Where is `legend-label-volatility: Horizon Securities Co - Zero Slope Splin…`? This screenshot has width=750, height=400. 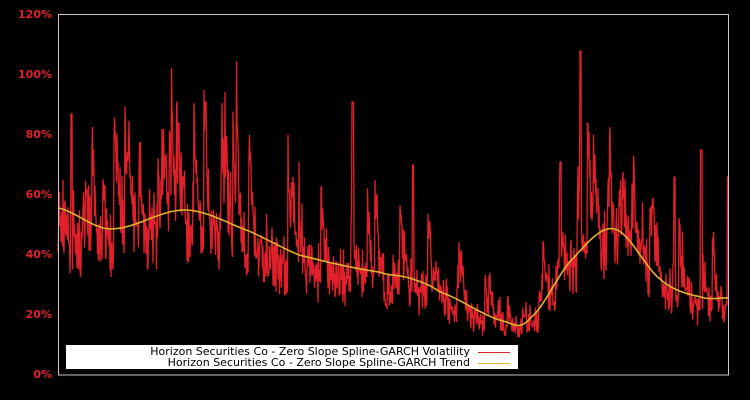 legend-label-volatility: Horizon Securities Co - Zero Slope Splin… is located at coordinates (310, 351).